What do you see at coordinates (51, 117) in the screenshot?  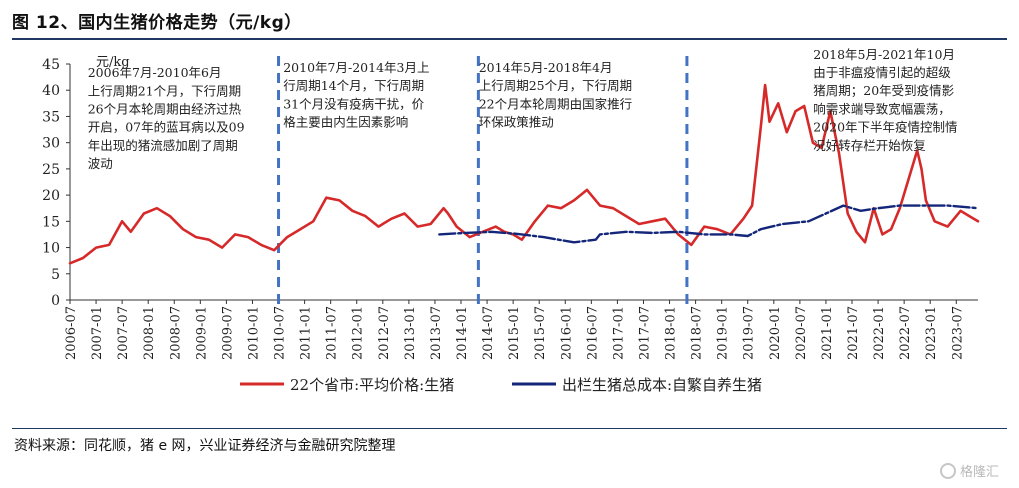 I see `y-tick-label: 35` at bounding box center [51, 117].